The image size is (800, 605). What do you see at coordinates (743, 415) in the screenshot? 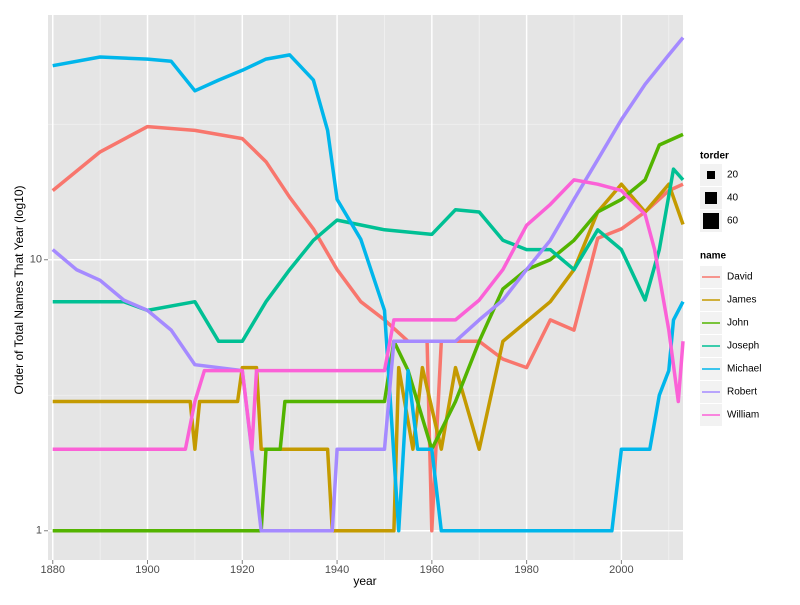
I see `legend-label: William` at bounding box center [743, 415].